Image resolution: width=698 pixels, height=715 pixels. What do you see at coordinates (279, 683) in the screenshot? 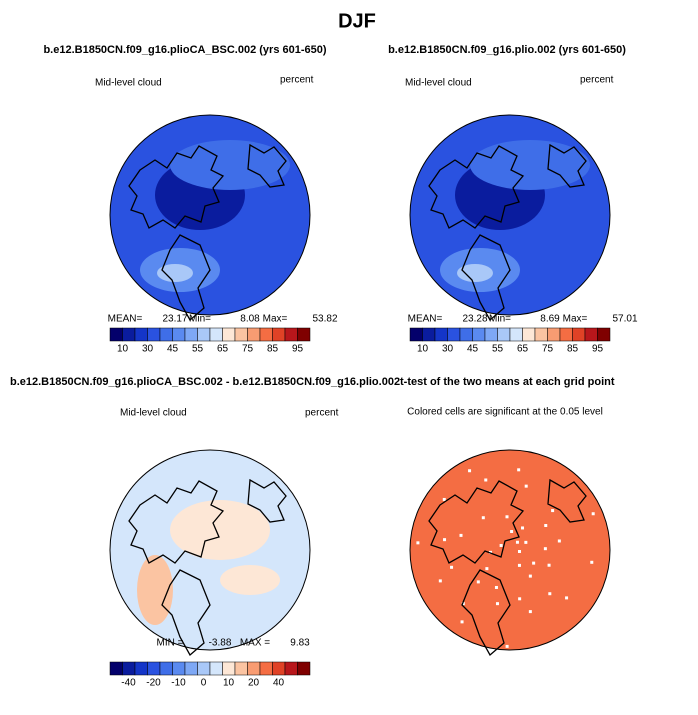
I see `colorbar-label: 40` at bounding box center [279, 683].